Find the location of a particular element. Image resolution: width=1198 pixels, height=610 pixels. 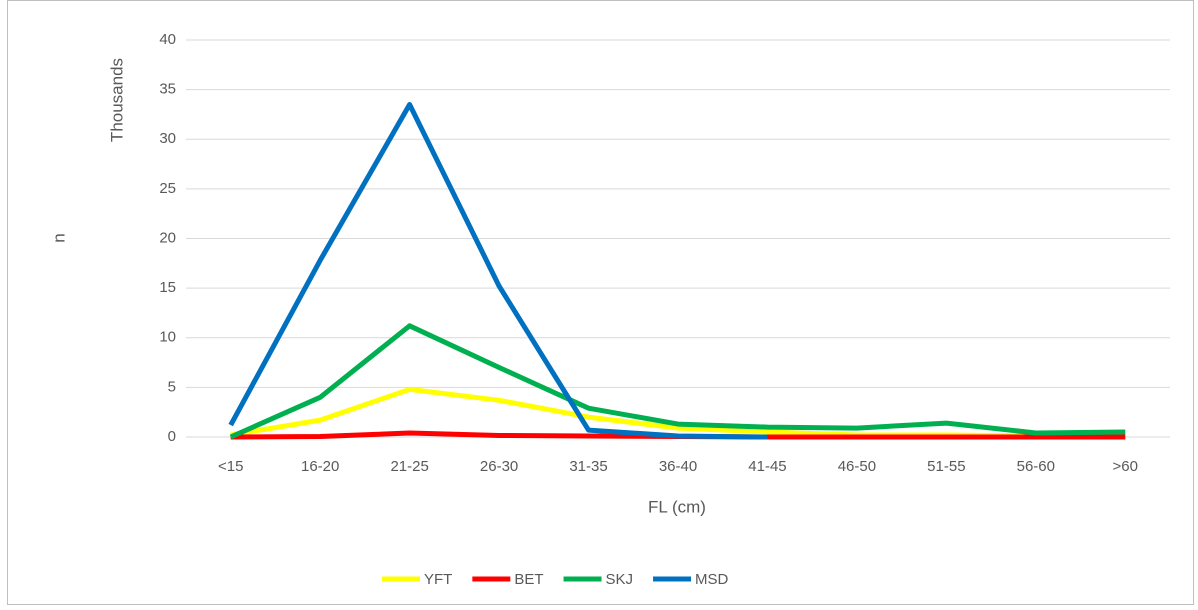

x-tick-label: 21-25 is located at coordinates (409, 466).